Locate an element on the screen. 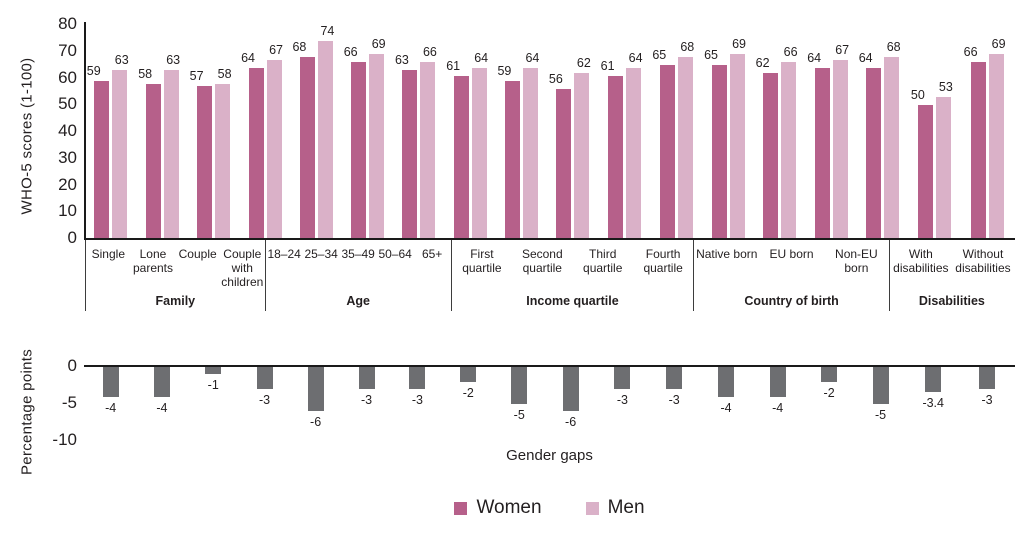  group-label: Income quartile is located at coordinates (572, 301).